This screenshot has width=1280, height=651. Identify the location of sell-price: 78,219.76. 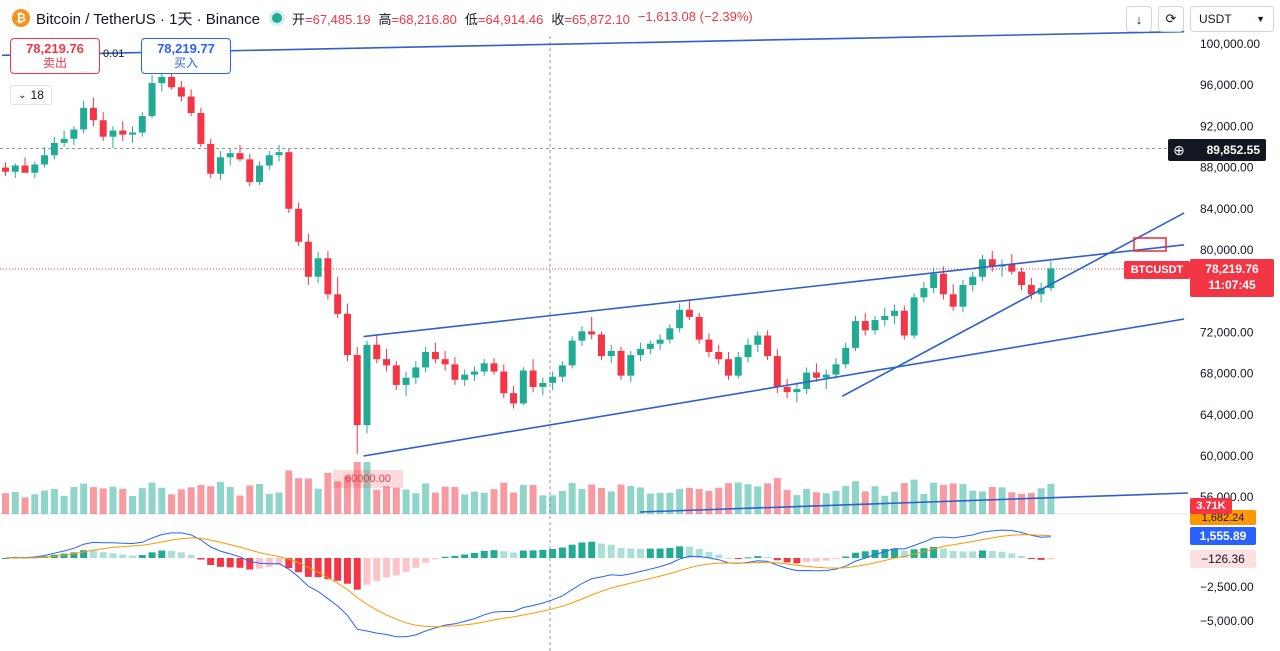
(55, 48).